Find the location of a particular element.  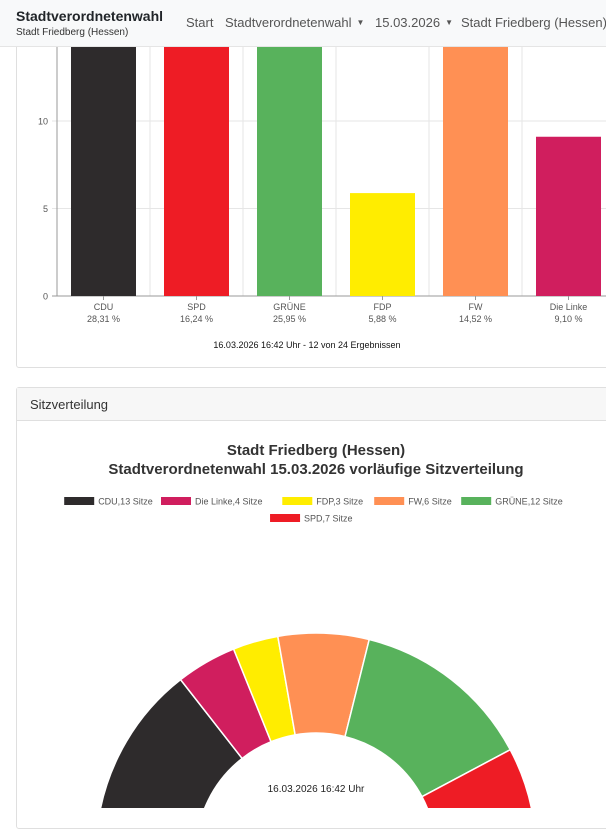

x-category-label: GRÜNE is located at coordinates (289, 307).